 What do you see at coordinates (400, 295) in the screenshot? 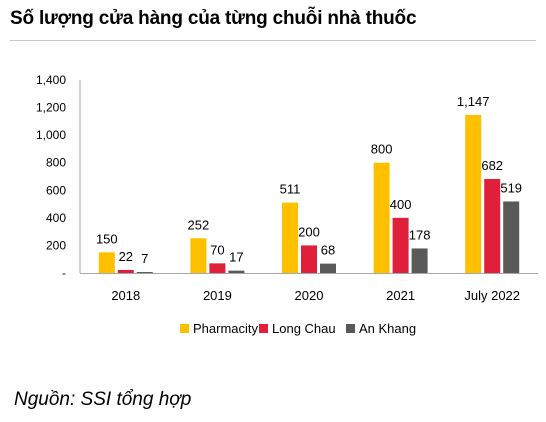
I see `x-tick-label: 2021` at bounding box center [400, 295].